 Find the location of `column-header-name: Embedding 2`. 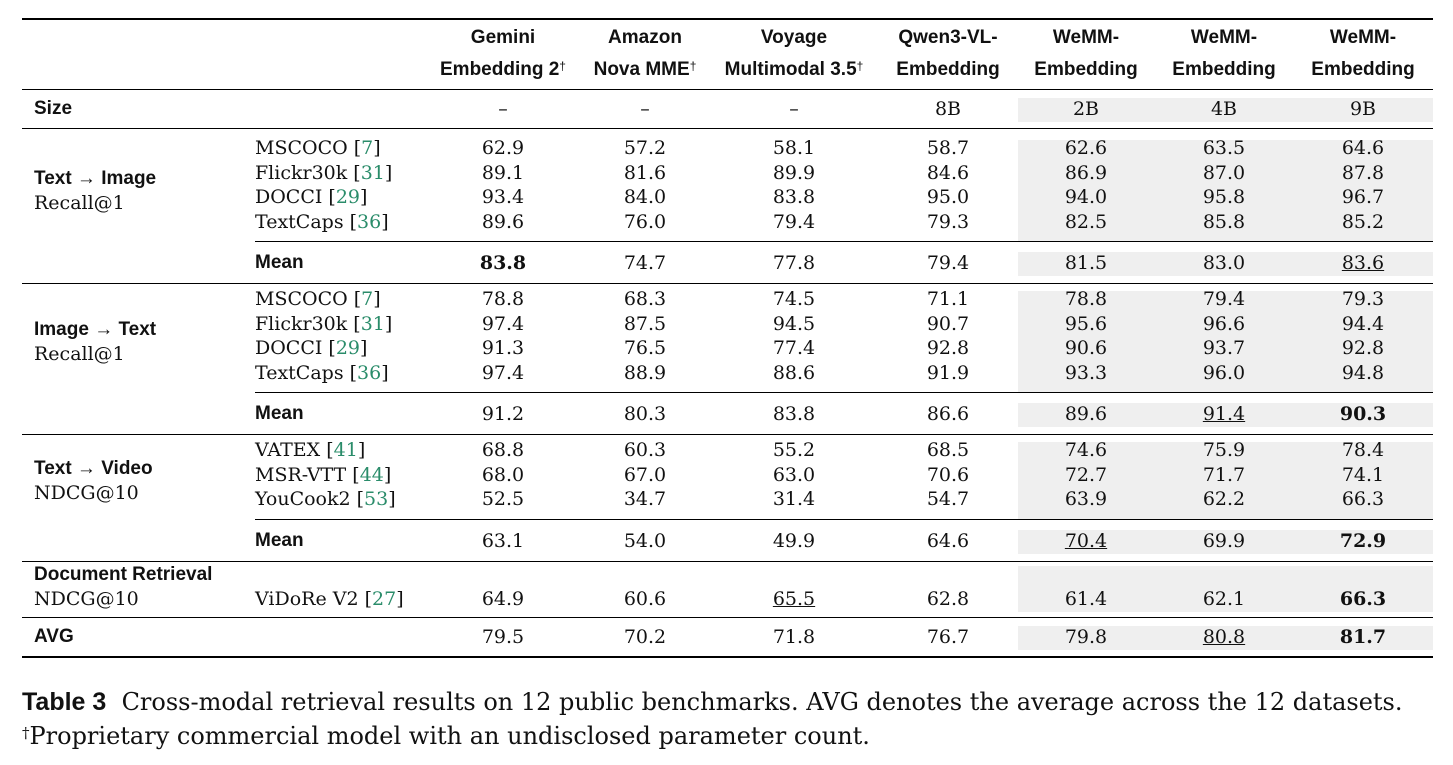

column-header-name: Embedding 2 is located at coordinates (500, 69).